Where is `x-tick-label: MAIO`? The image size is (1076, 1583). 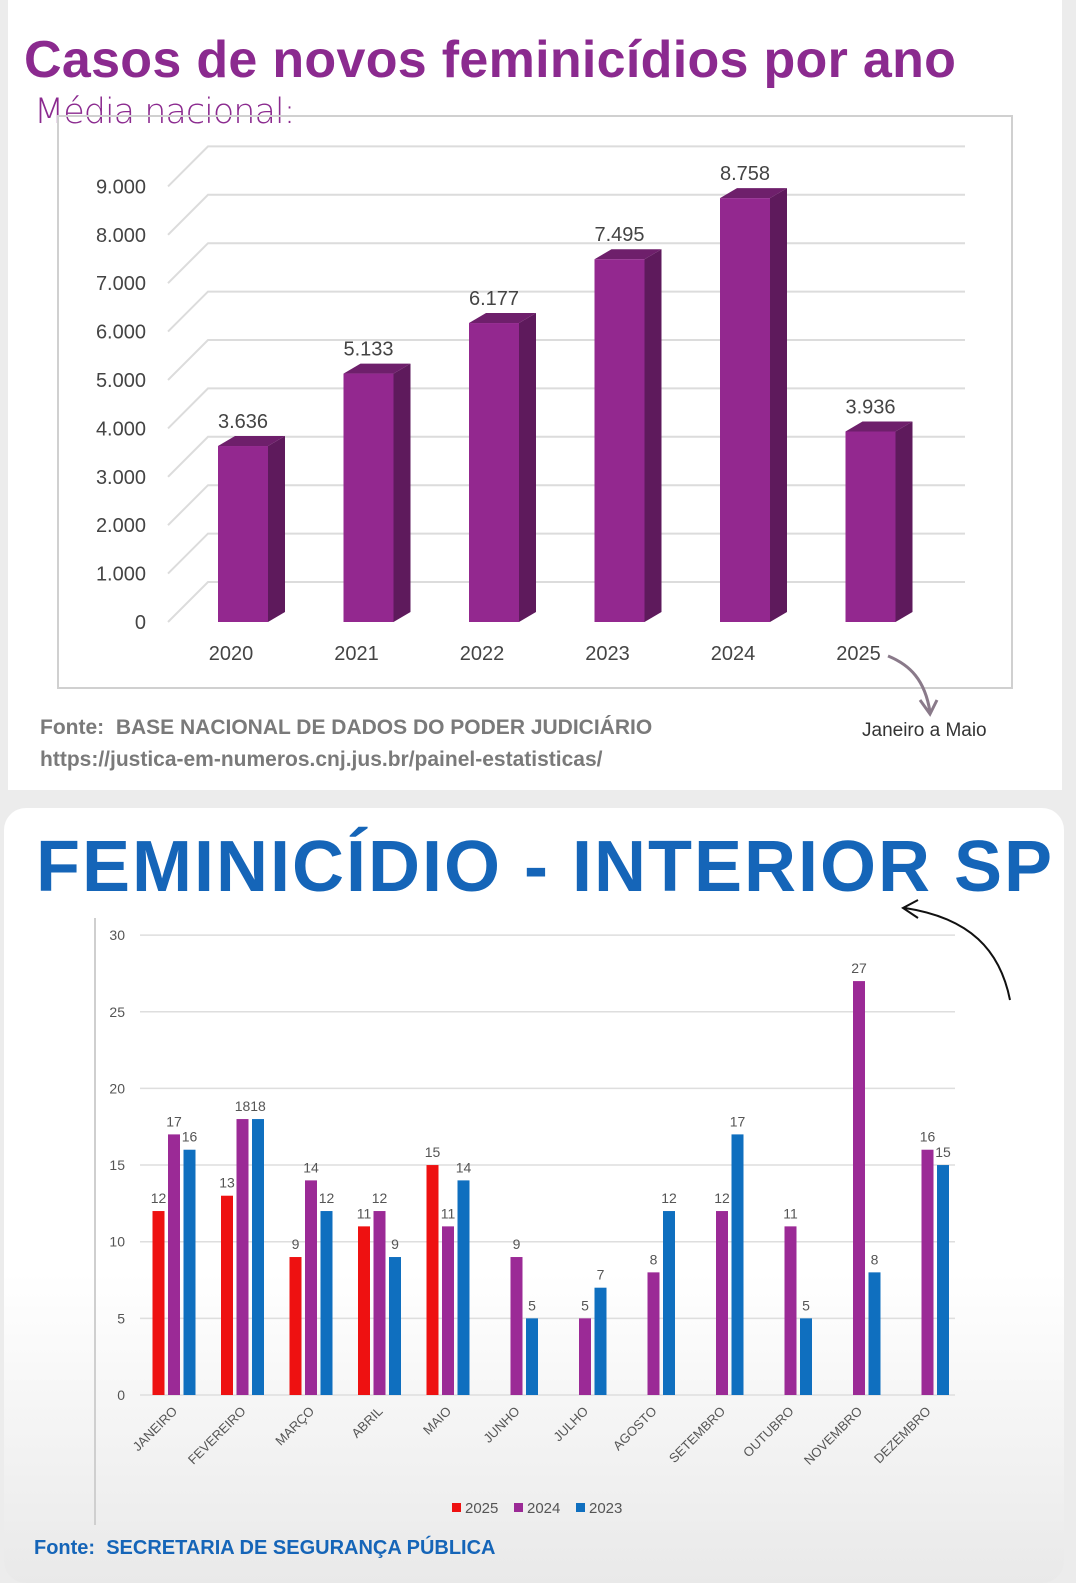
x-tick-label: MAIO is located at coordinates (437, 1421).